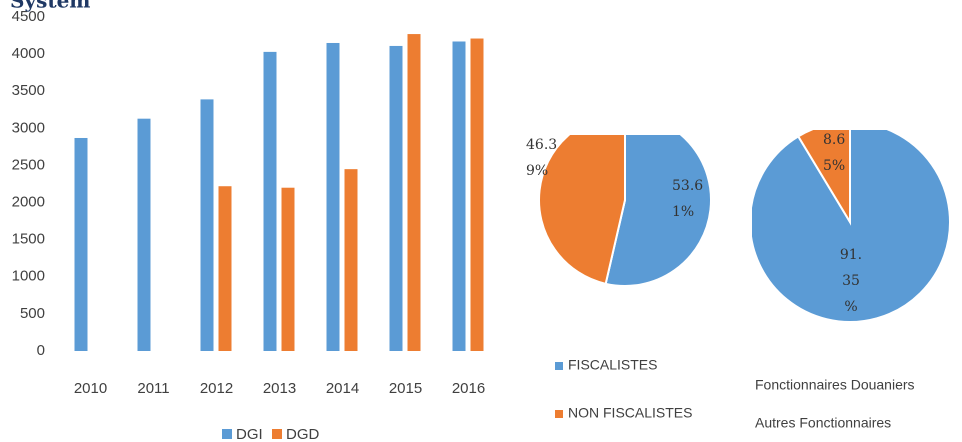 This screenshot has width=962, height=442. What do you see at coordinates (90, 388) in the screenshot?
I see `x-tick-label: 2010` at bounding box center [90, 388].